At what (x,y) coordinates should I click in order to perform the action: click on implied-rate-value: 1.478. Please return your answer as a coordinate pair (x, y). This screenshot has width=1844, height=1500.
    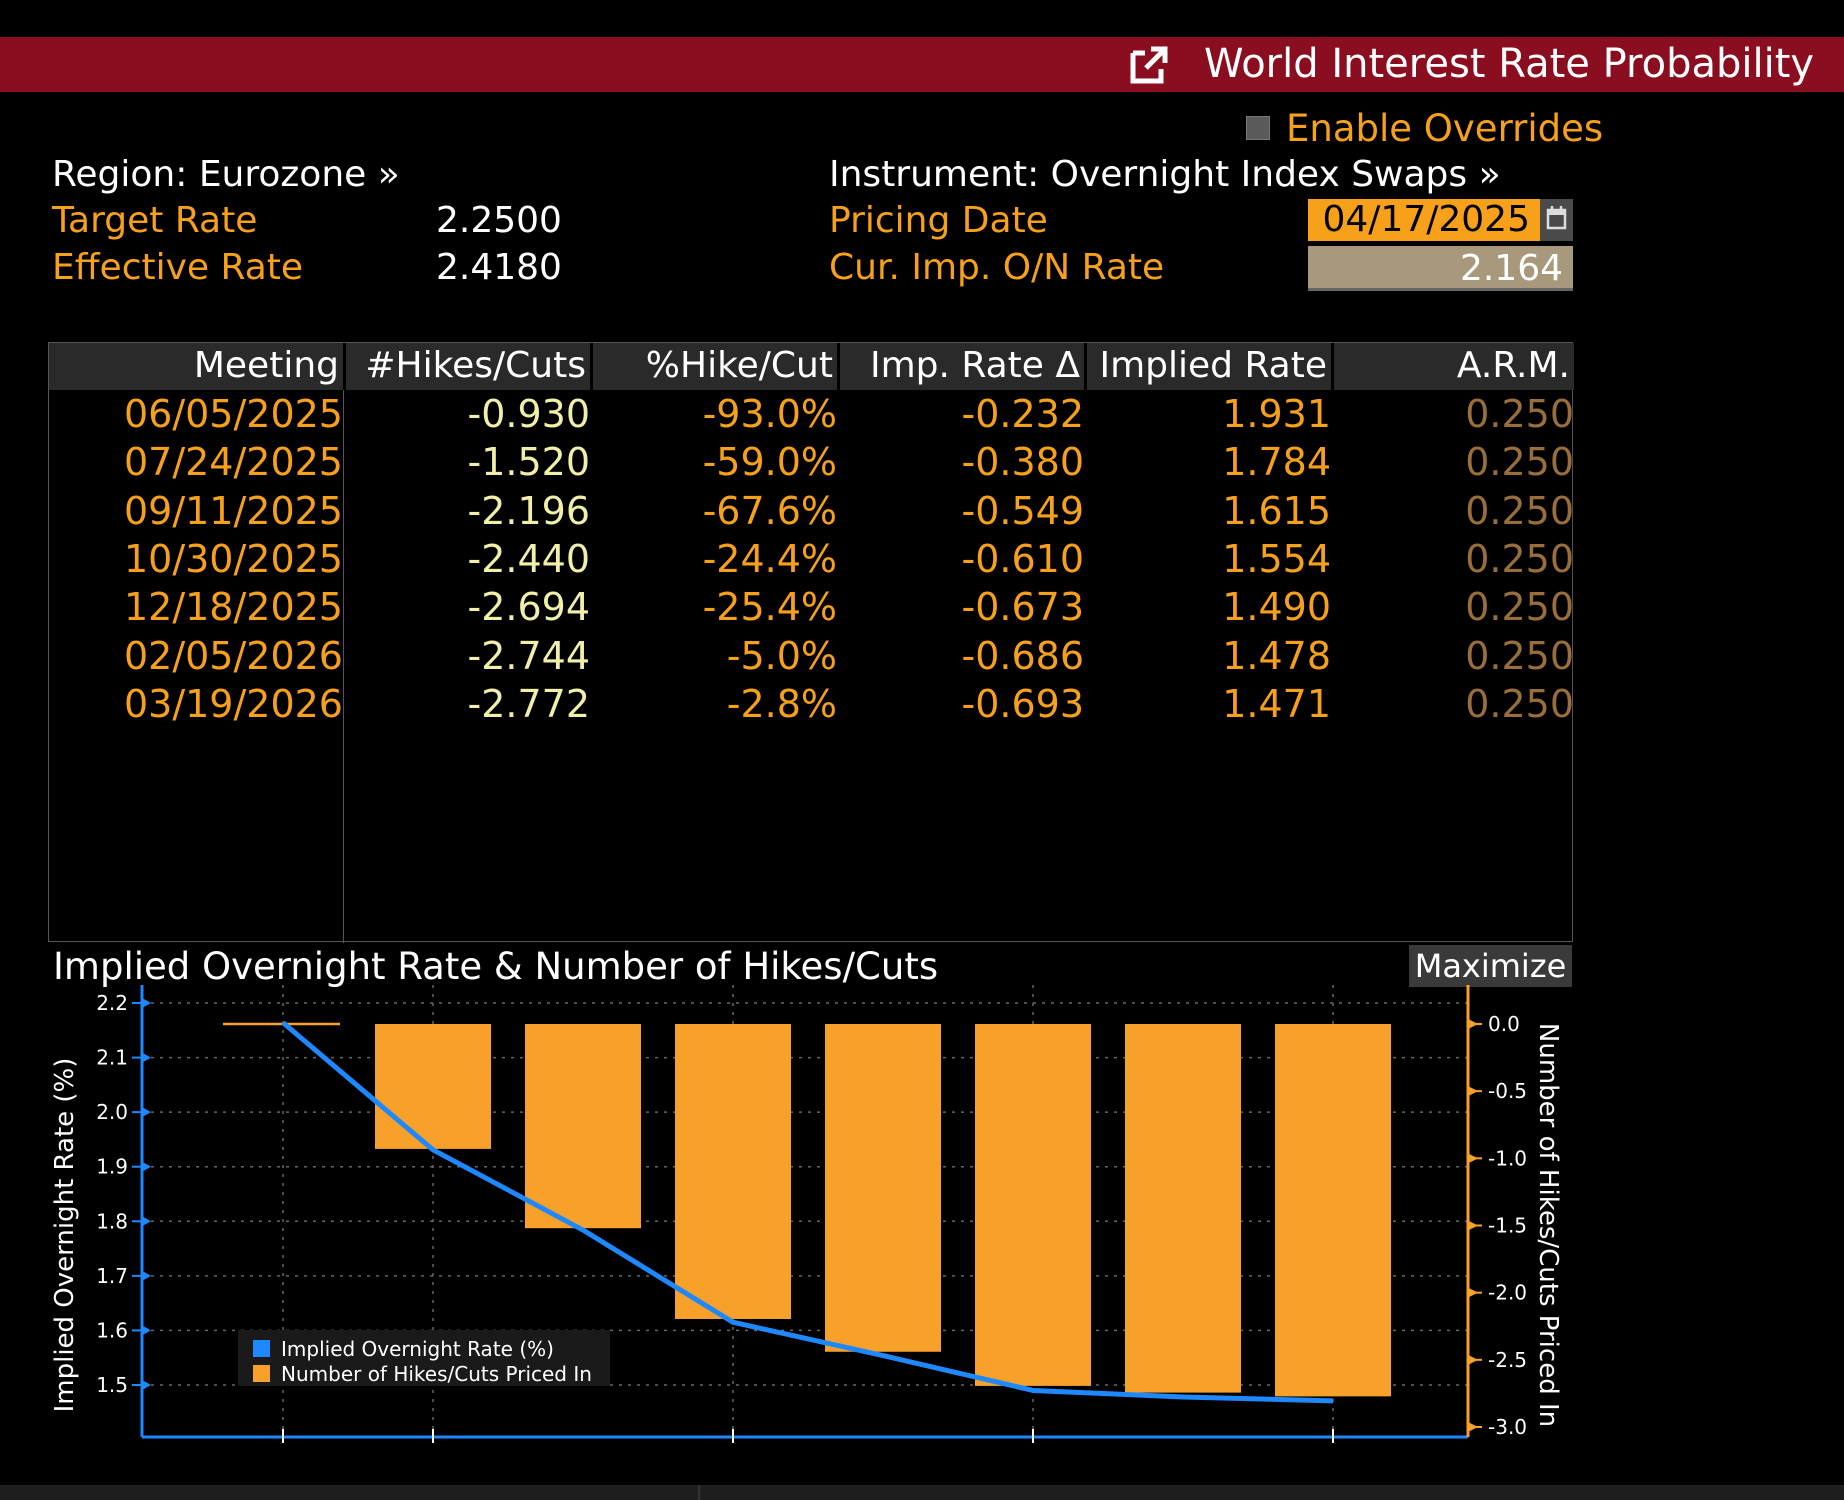
    Looking at the image, I should click on (1276, 655).